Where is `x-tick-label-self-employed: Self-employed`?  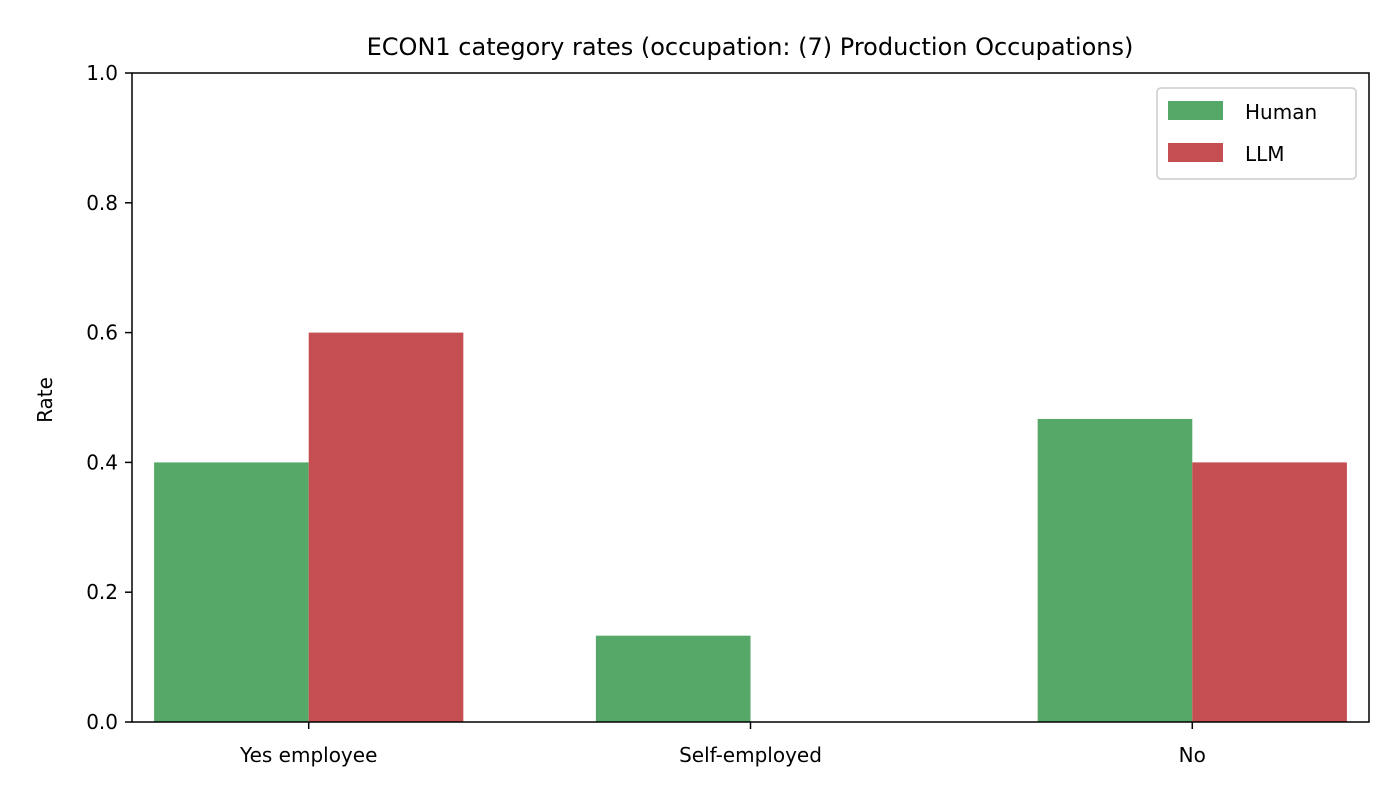 x-tick-label-self-employed: Self-employed is located at coordinates (750, 755).